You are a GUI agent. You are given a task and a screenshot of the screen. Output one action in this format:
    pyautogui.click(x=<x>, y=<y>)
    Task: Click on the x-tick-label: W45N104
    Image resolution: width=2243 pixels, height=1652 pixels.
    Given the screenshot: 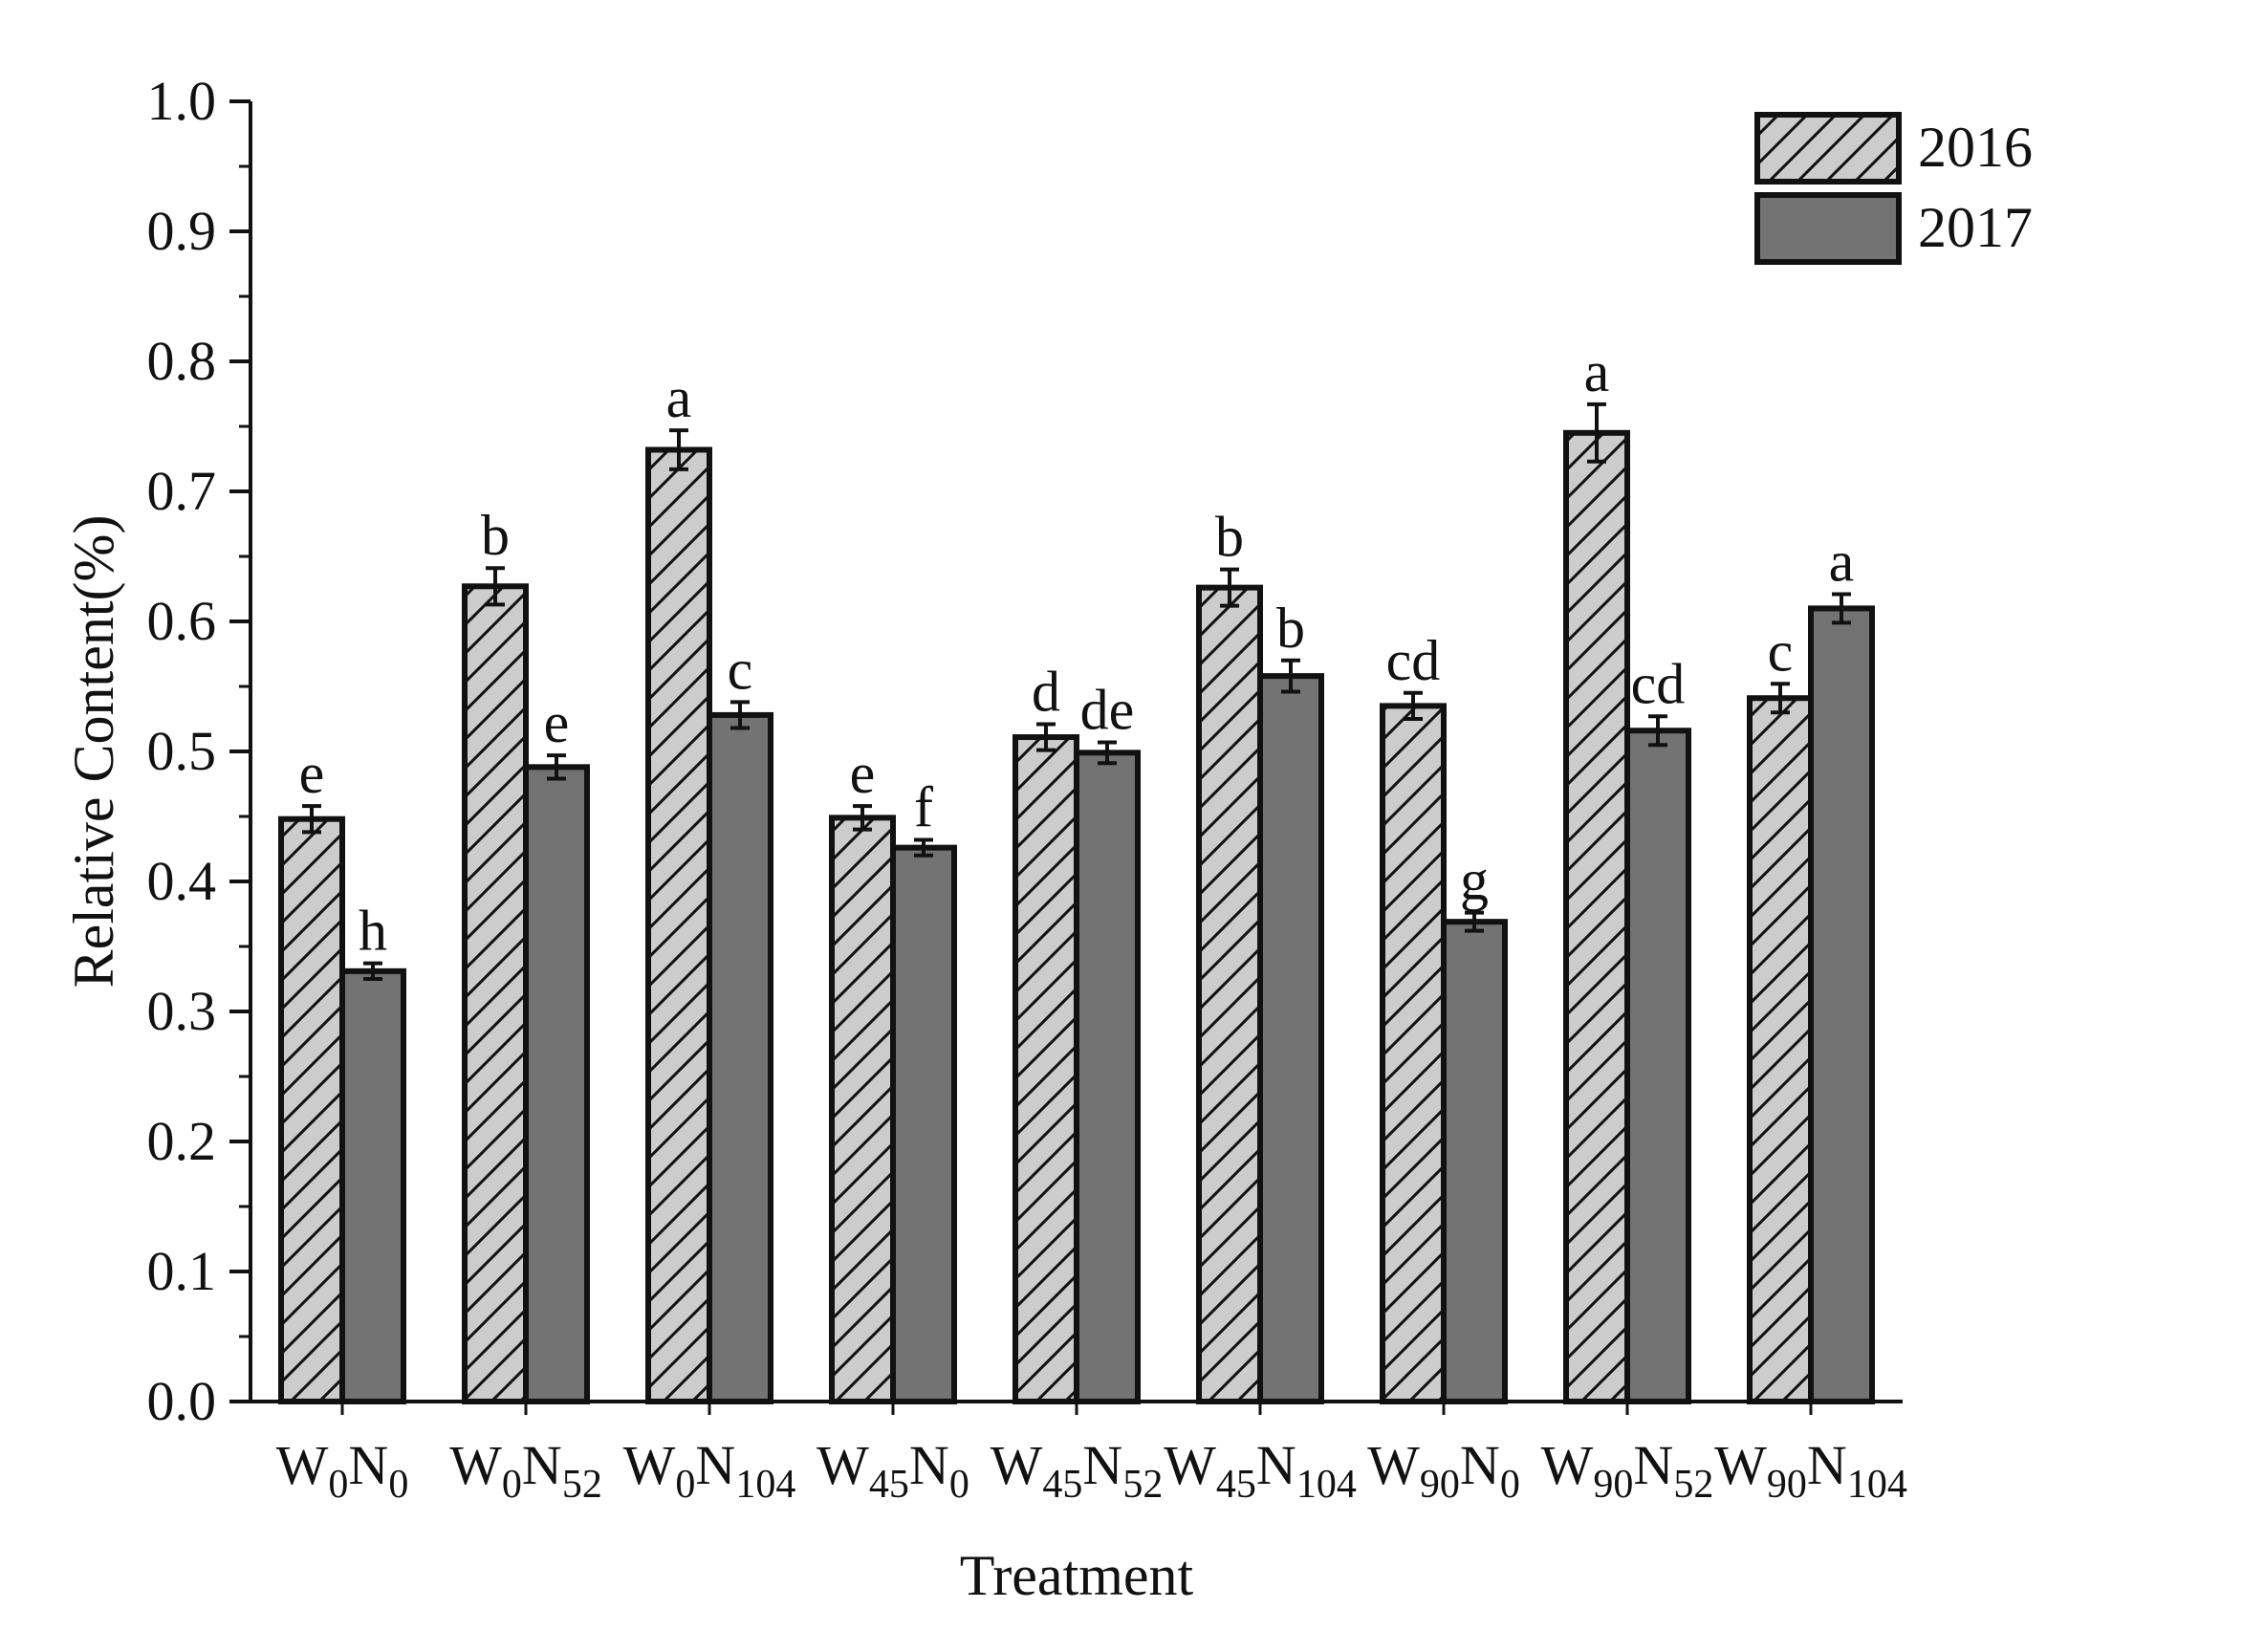 What is the action you would take?
    pyautogui.click(x=1260, y=1470)
    